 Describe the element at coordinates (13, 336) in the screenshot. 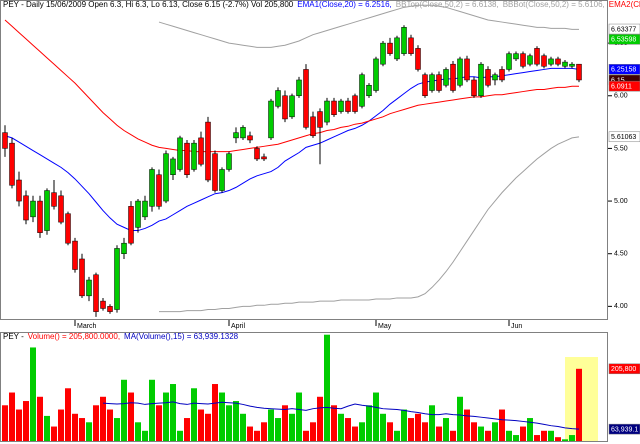

I see `legend-title: PEY -` at that location.